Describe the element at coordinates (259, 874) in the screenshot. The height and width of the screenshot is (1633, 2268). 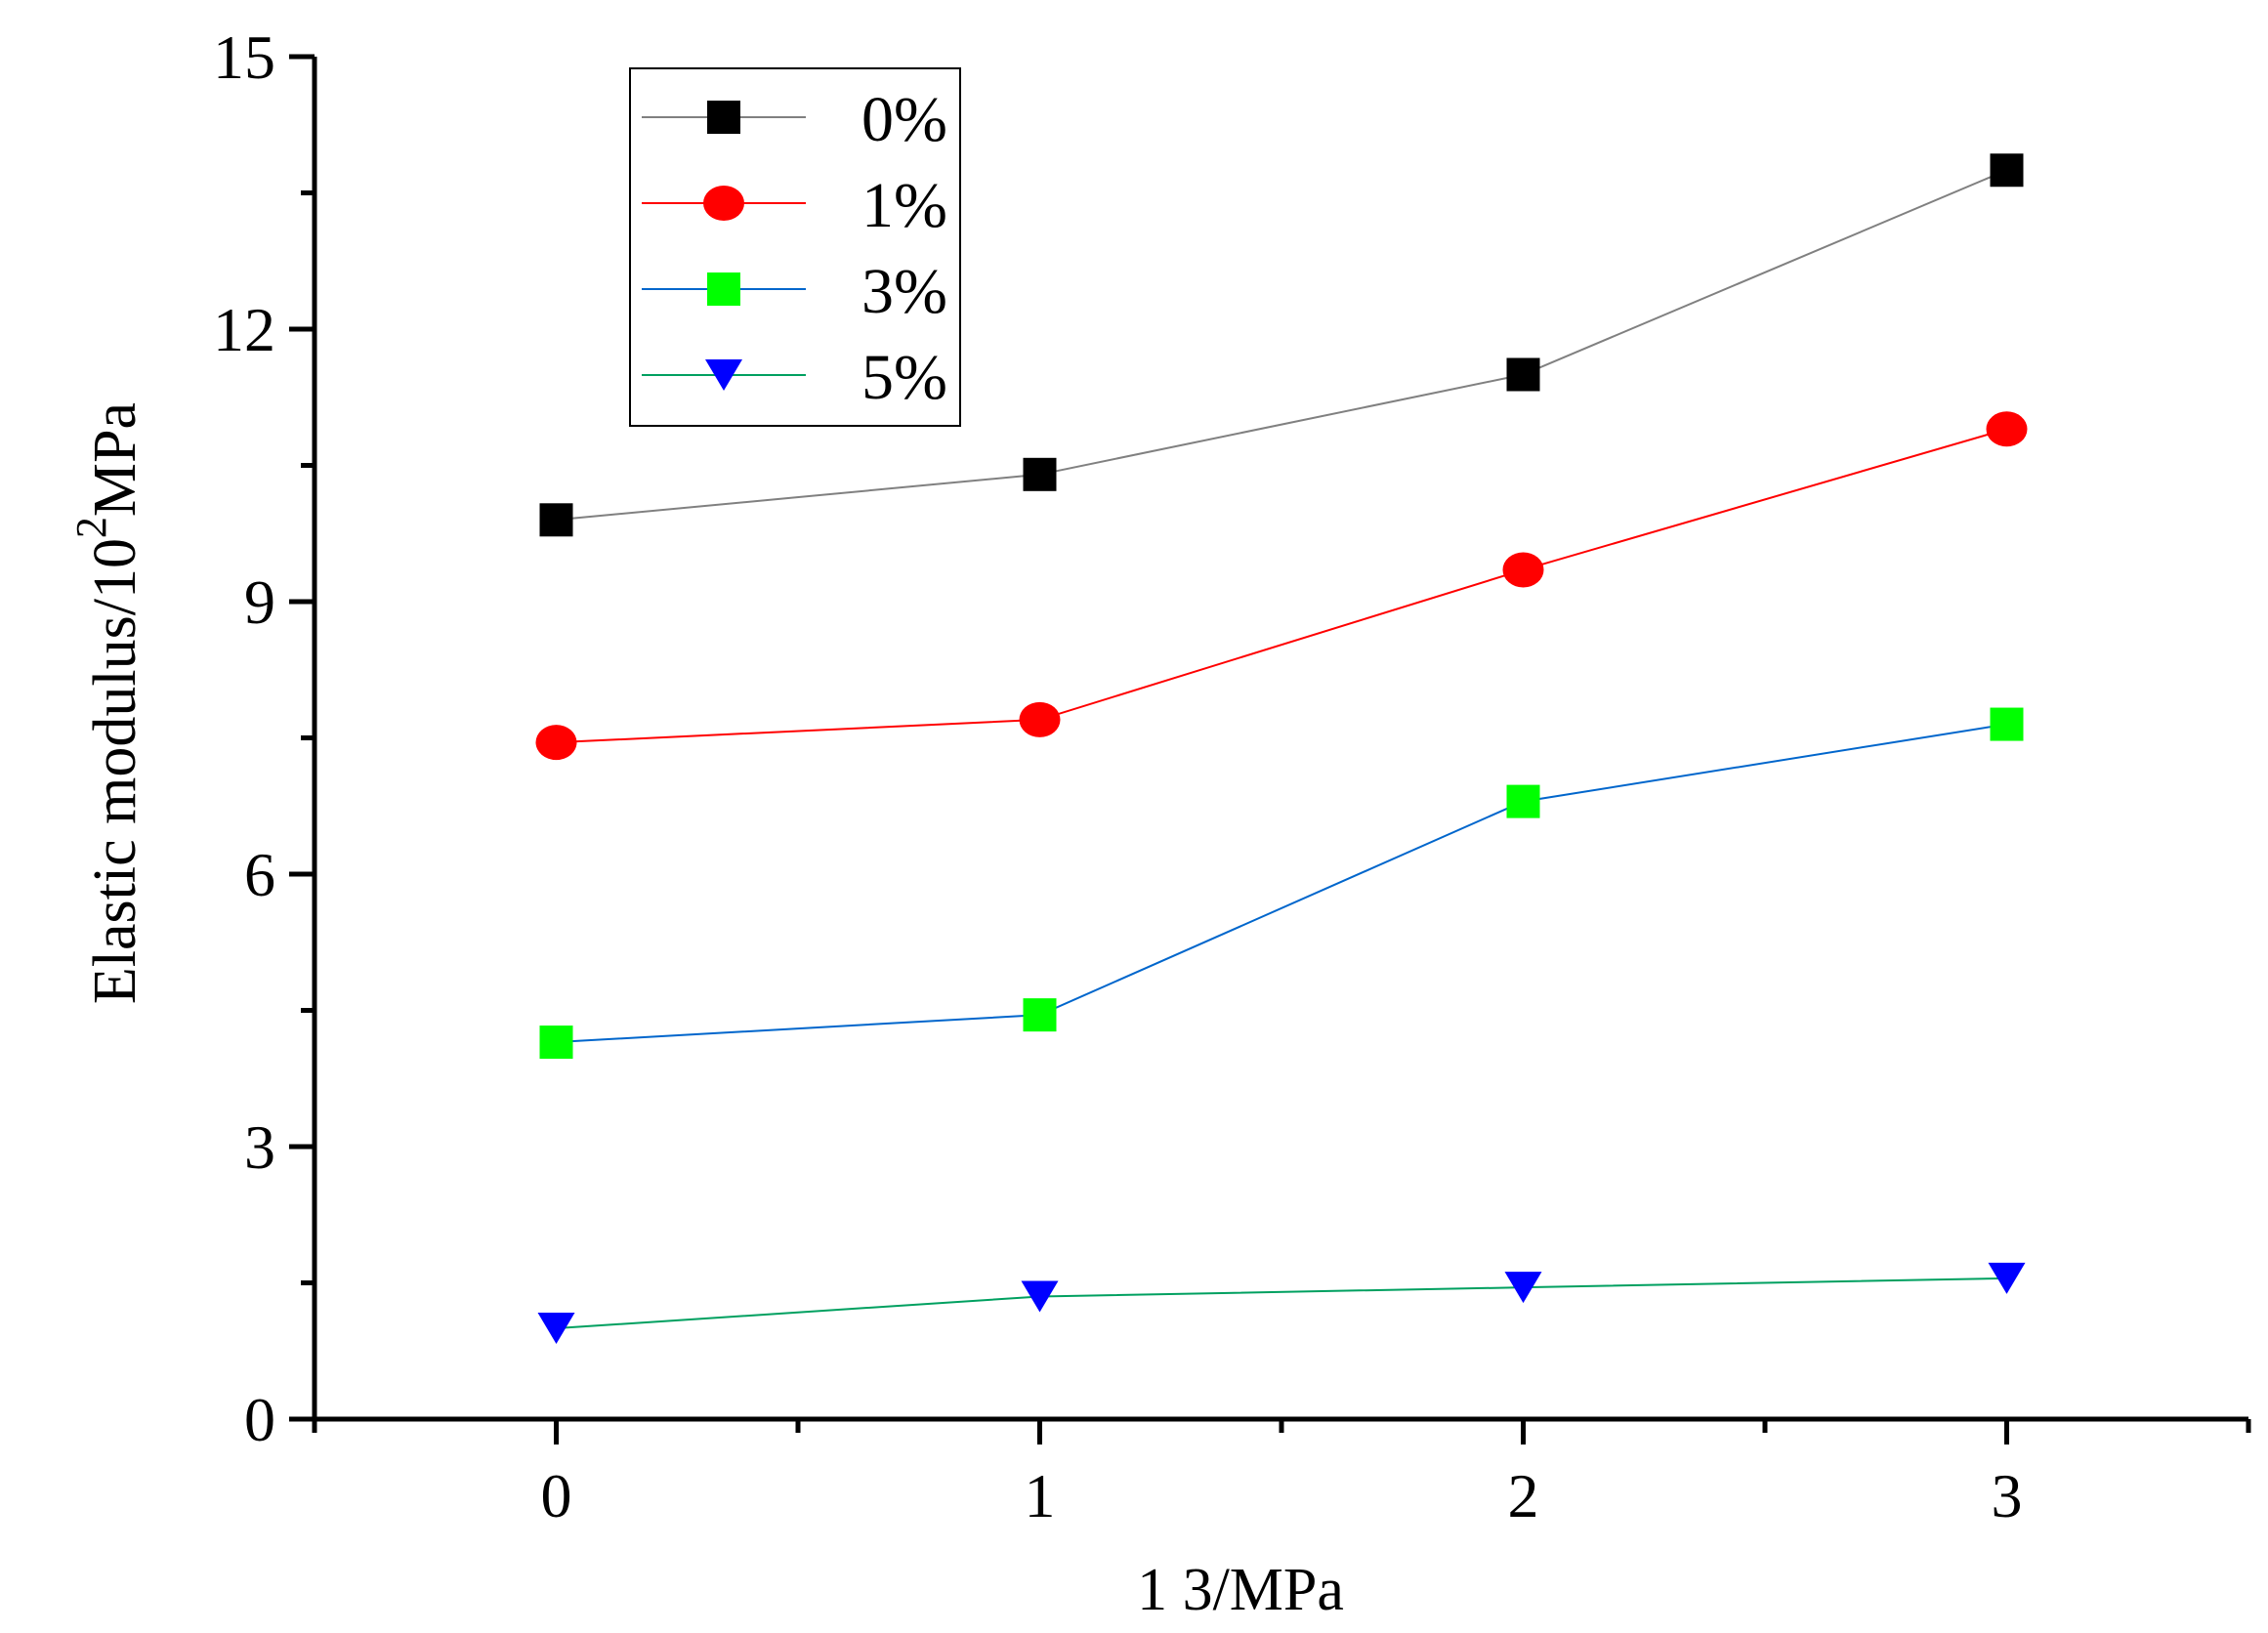
I see `y-tick-label: 6` at that location.